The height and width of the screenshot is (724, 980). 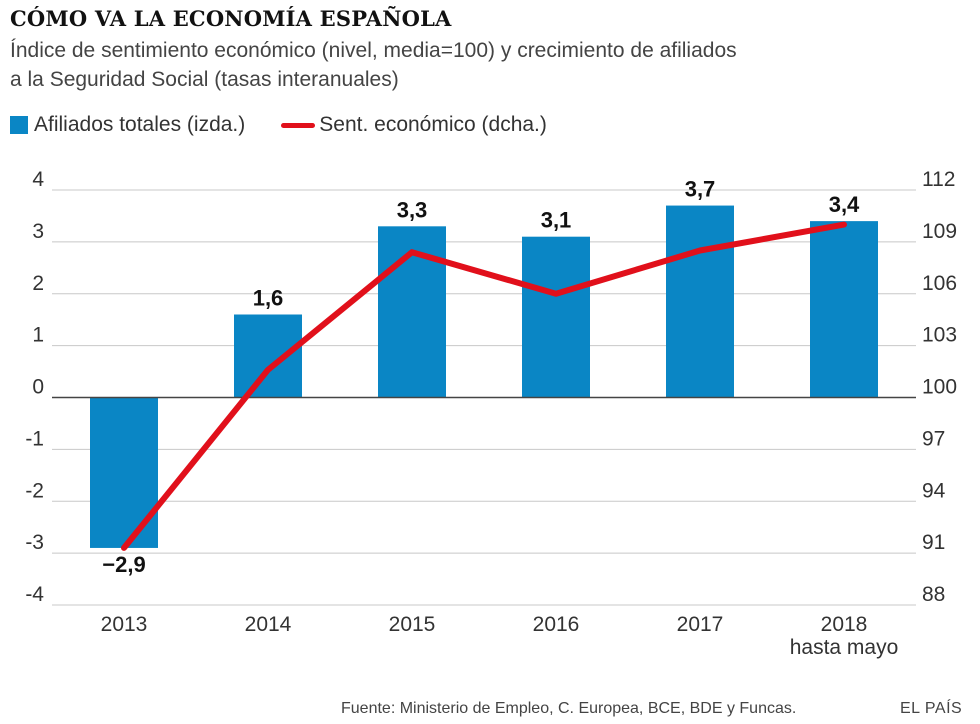 I want to click on x-tick-label: 2018, so click(x=844, y=624).